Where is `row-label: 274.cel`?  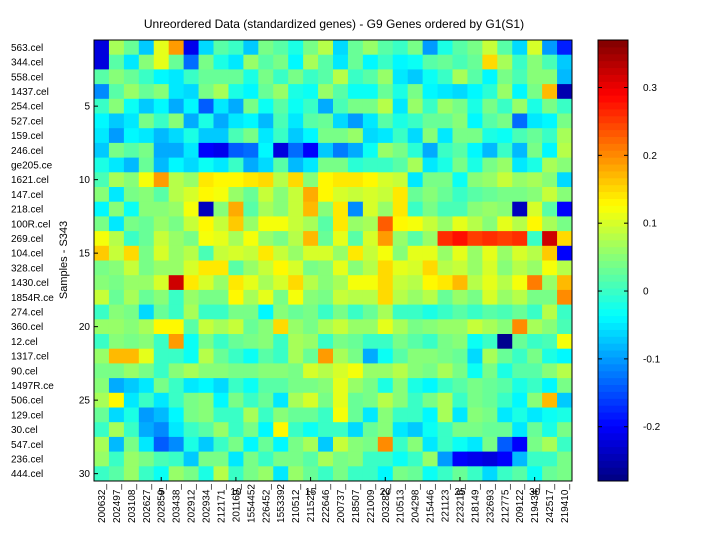 row-label: 274.cel is located at coordinates (27, 312).